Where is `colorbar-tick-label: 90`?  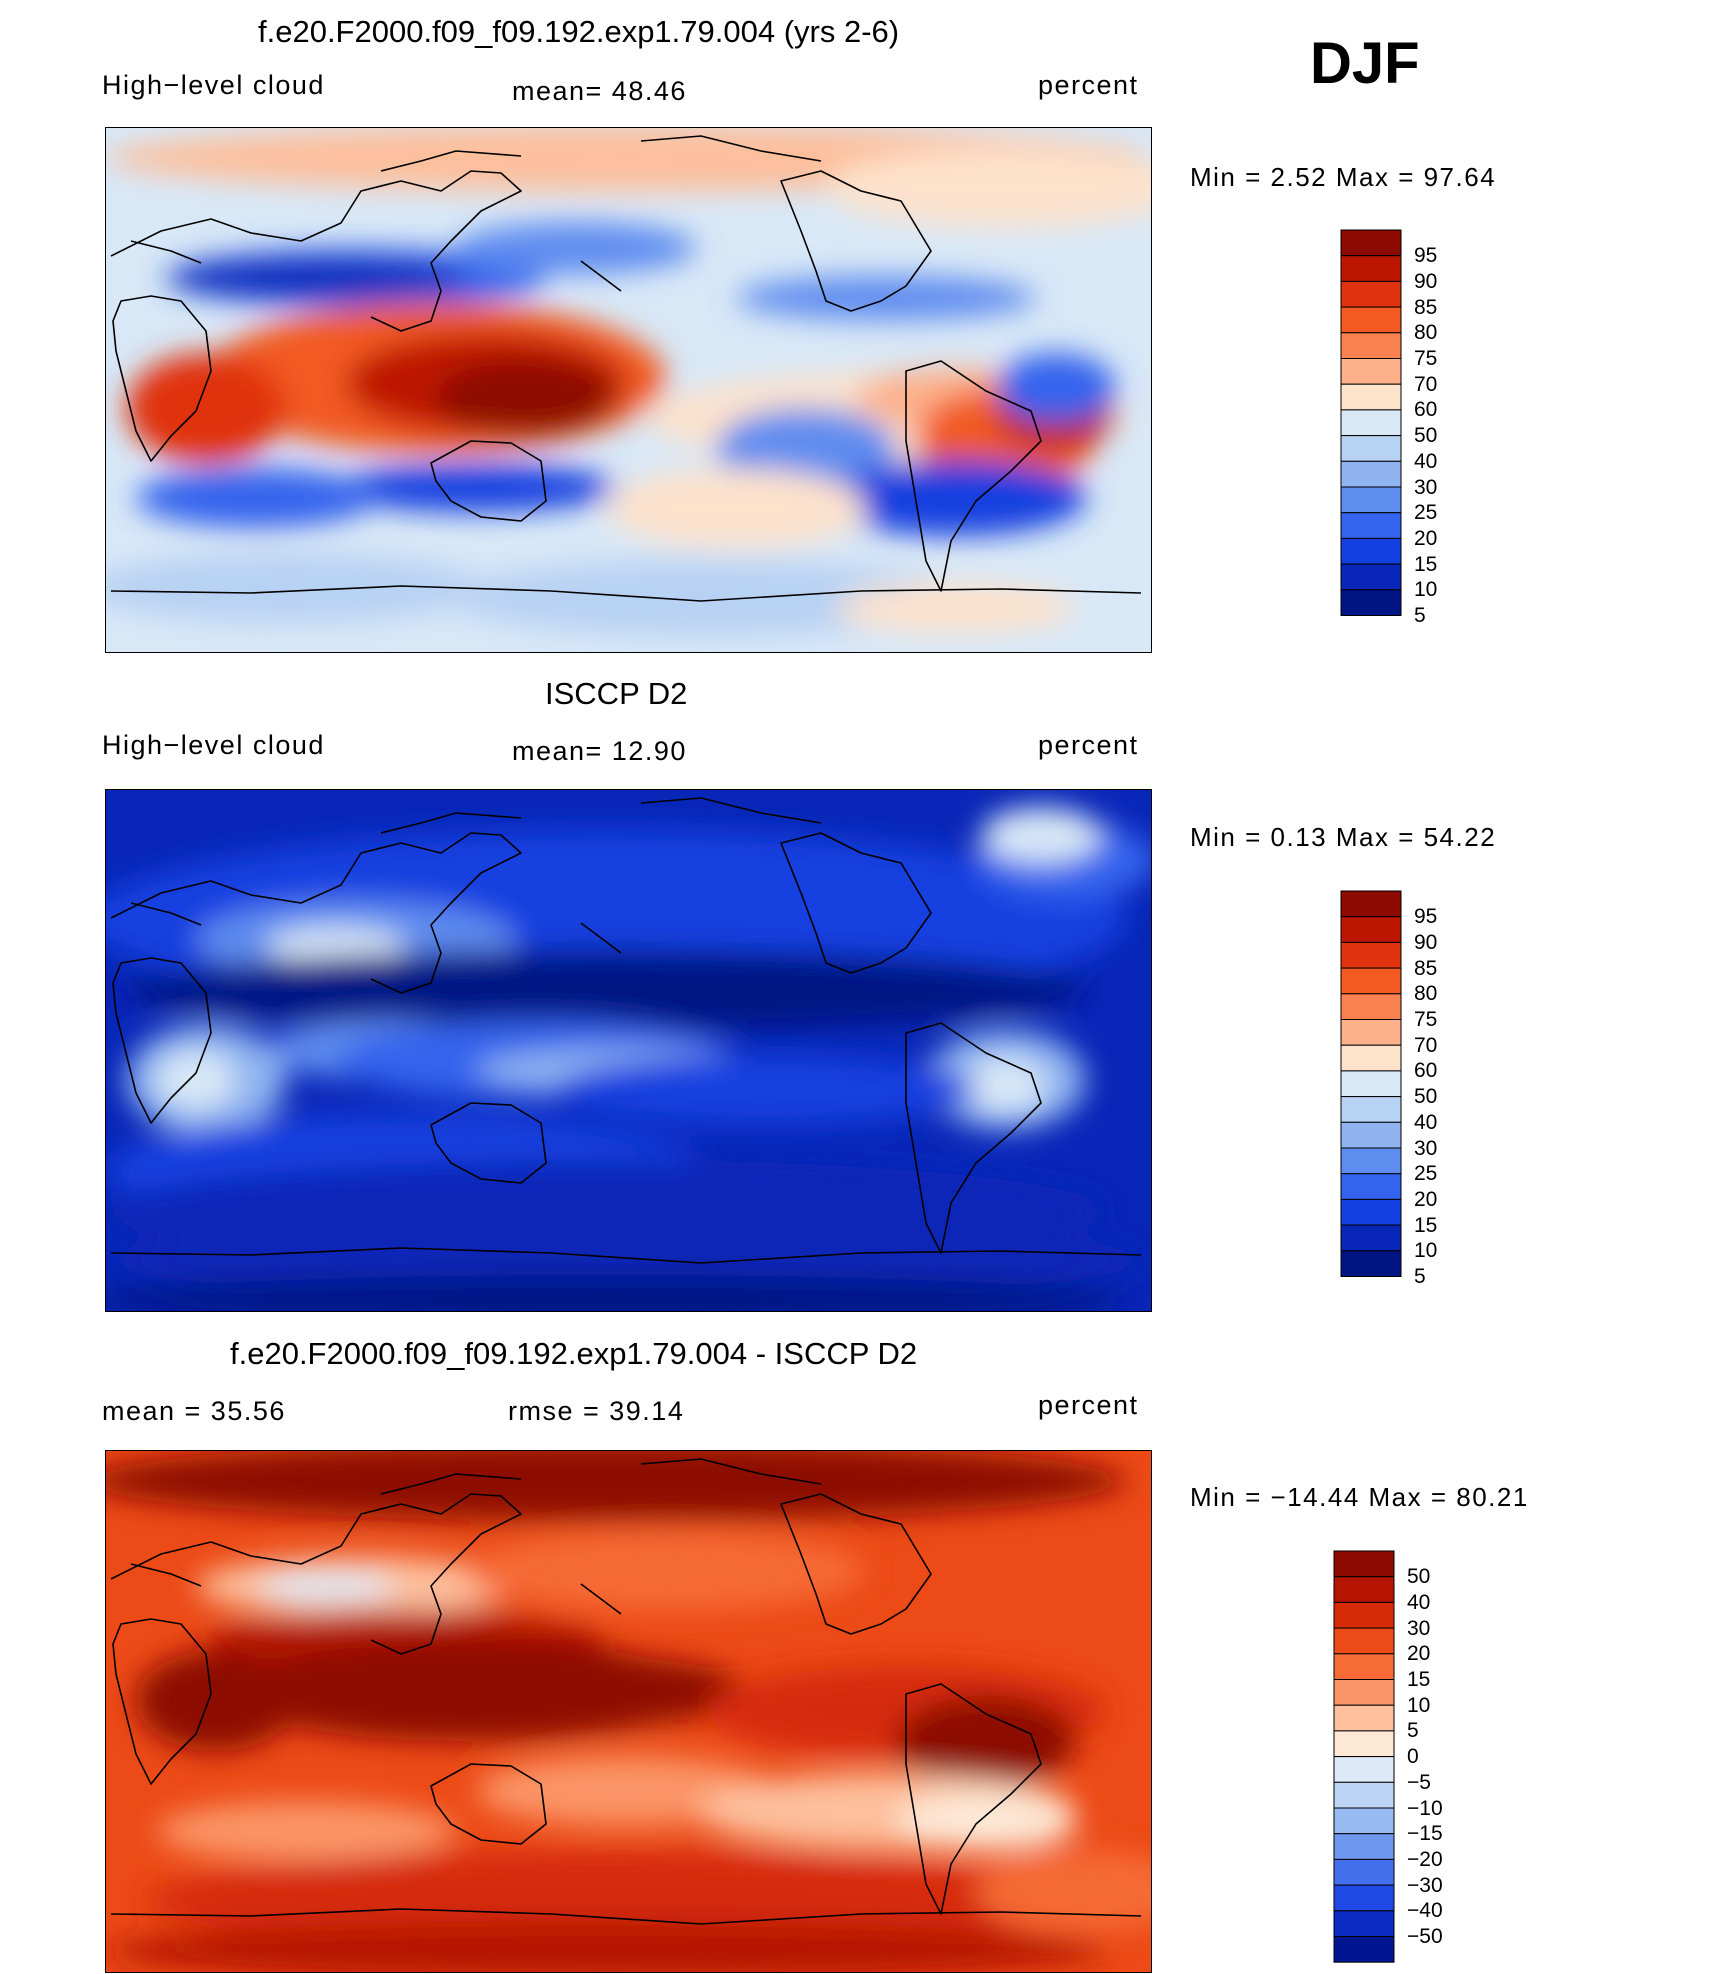
colorbar-tick-label: 90 is located at coordinates (1426, 281).